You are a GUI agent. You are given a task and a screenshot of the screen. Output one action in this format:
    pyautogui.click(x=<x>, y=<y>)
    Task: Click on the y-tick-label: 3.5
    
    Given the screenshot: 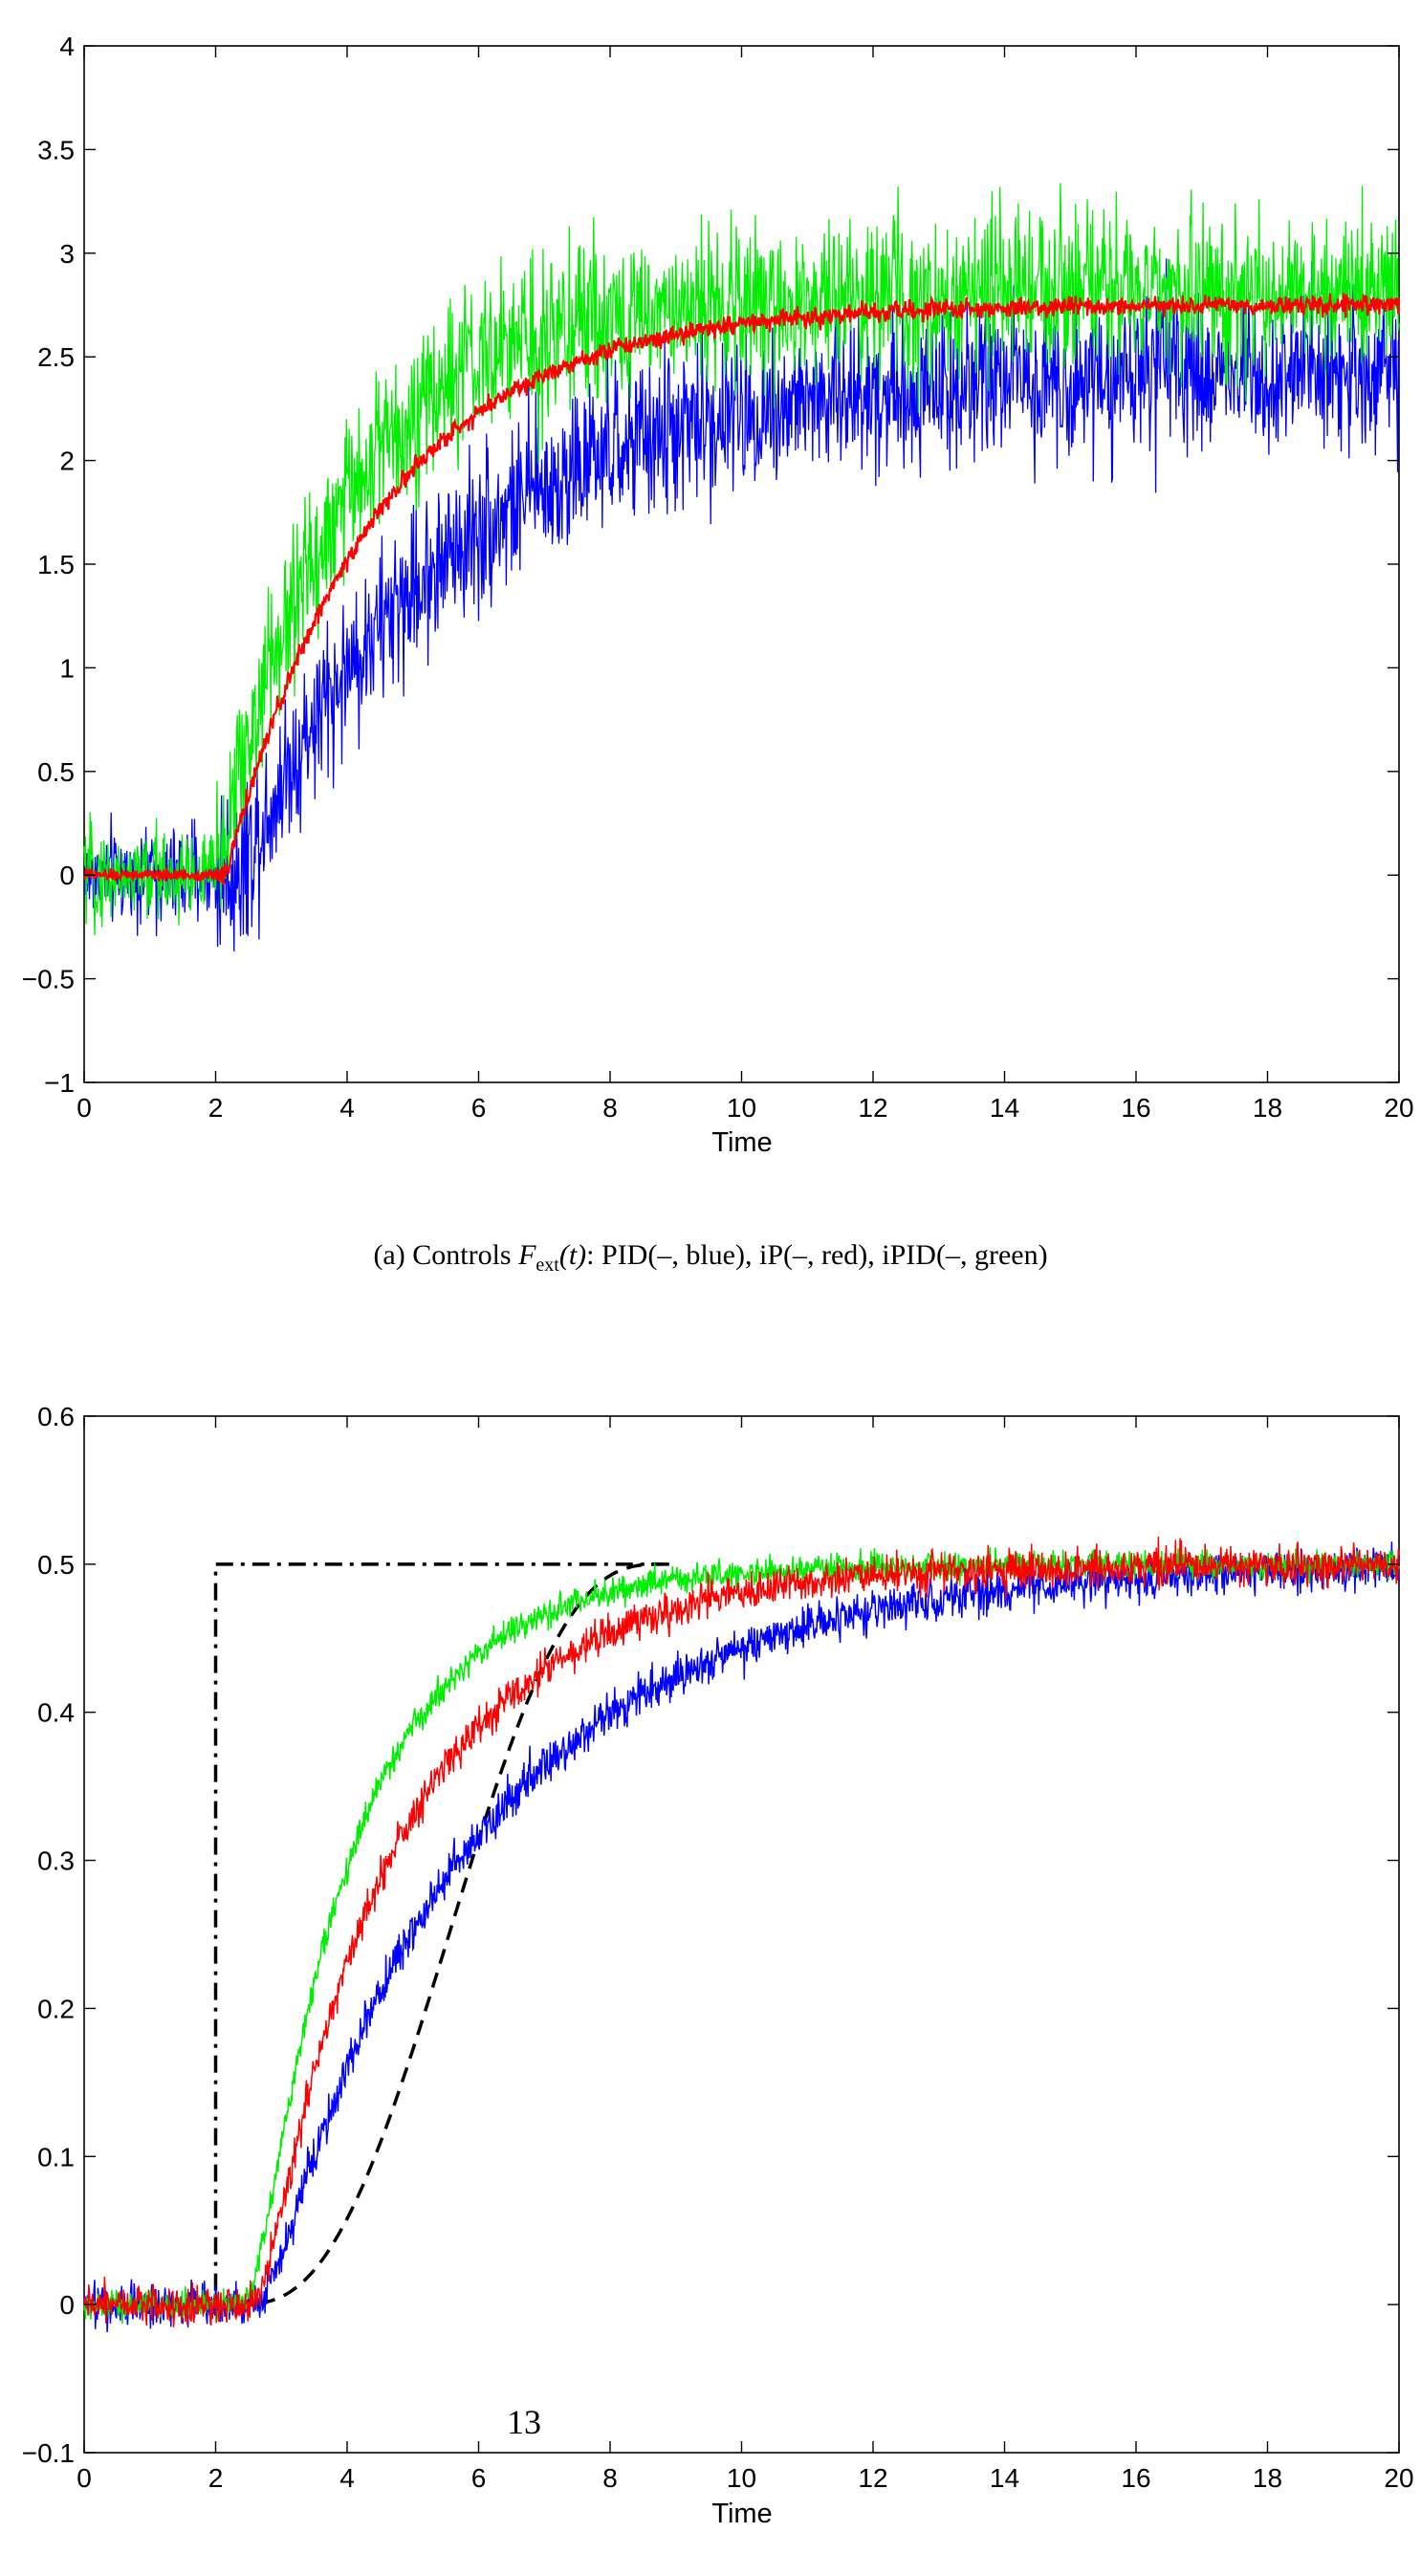 What is the action you would take?
    pyautogui.click(x=56, y=149)
    